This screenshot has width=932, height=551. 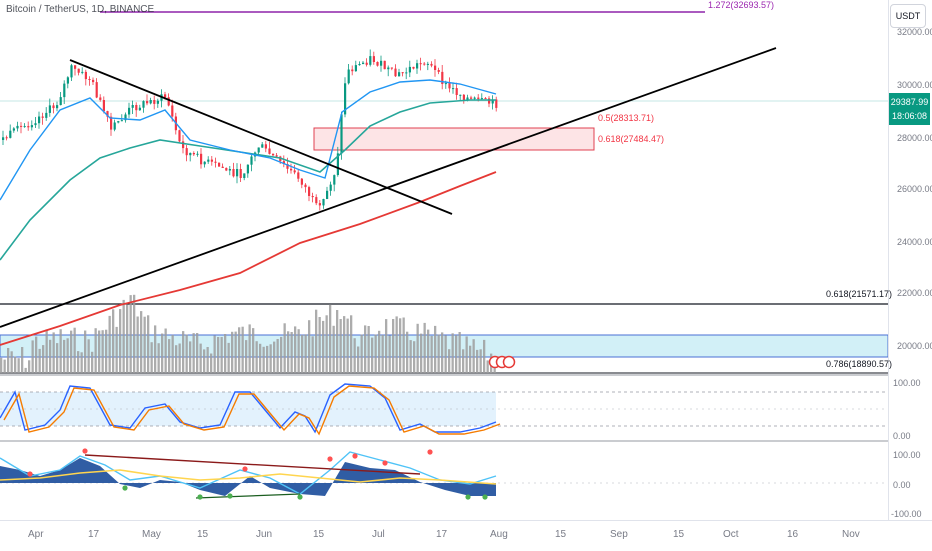 What do you see at coordinates (80, 9) in the screenshot?
I see `symbol-title: Bitcoin / TetherUS, 1D, BINANCE` at bounding box center [80, 9].